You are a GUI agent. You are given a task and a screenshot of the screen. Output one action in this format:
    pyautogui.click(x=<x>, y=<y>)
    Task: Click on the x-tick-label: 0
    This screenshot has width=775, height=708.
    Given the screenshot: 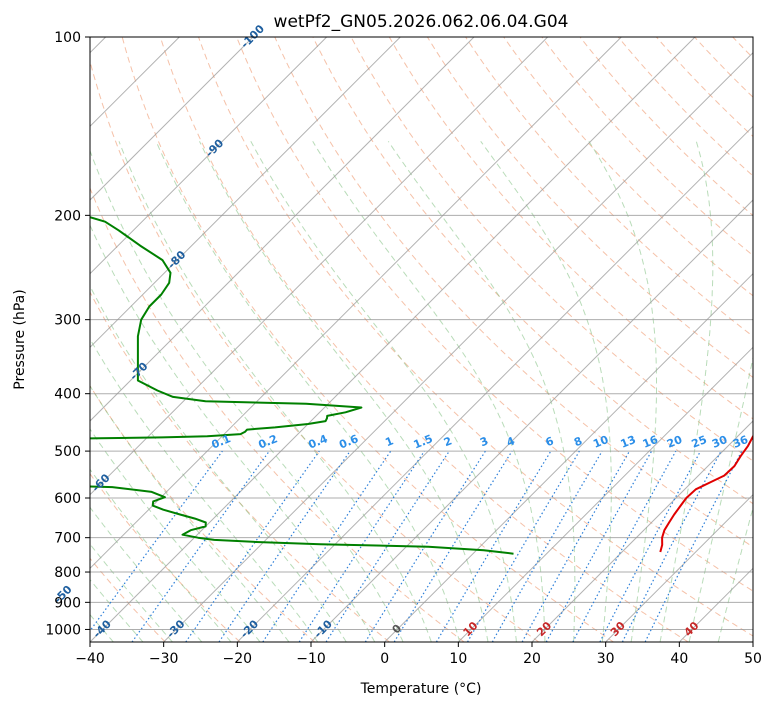 What is the action you would take?
    pyautogui.click(x=384, y=659)
    